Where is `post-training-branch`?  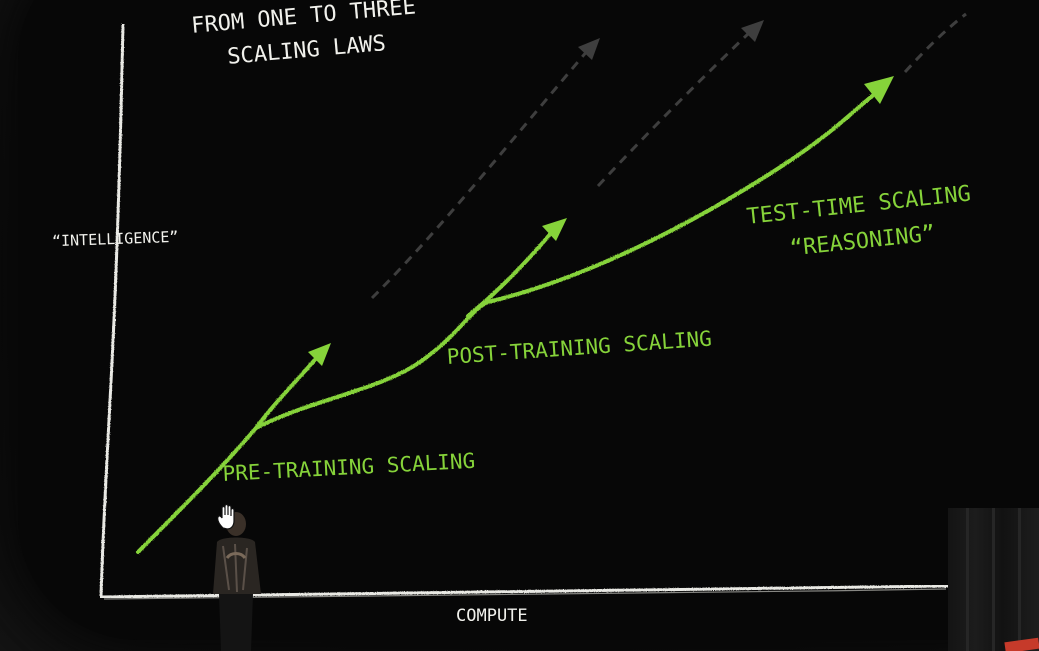 post-training-branch is located at coordinates (510, 274).